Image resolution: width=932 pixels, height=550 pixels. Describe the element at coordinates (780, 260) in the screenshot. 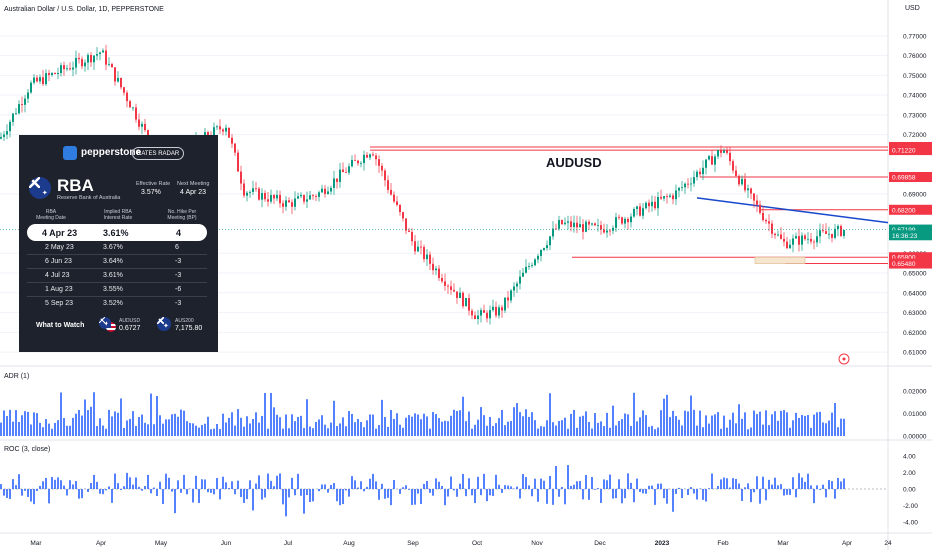

I see `support-zone` at that location.